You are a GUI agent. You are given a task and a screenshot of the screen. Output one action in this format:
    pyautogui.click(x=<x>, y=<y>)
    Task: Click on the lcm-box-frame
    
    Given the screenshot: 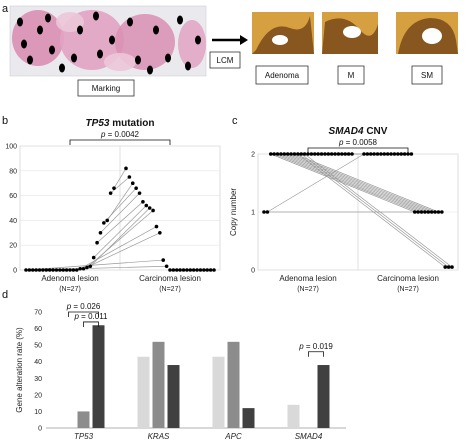 What is the action you would take?
    pyautogui.click(x=225, y=60)
    